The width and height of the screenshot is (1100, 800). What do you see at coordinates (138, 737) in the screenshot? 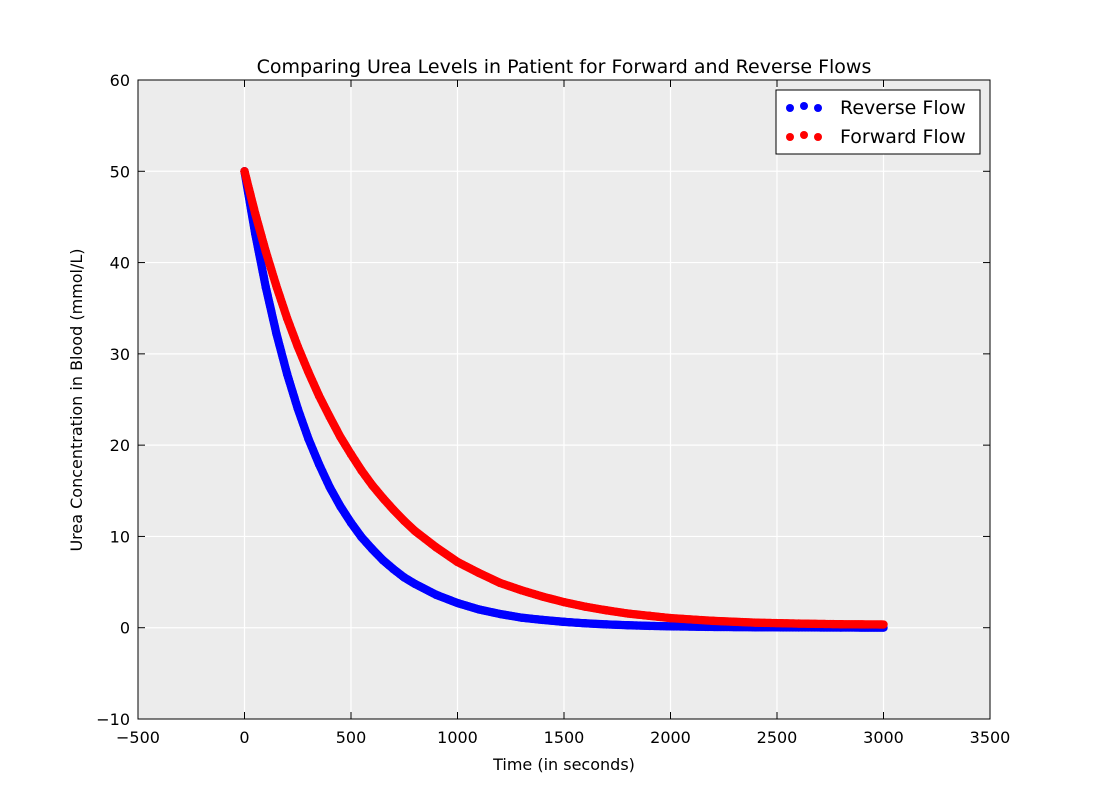
I see `x-tick-label: −500` at bounding box center [138, 737].